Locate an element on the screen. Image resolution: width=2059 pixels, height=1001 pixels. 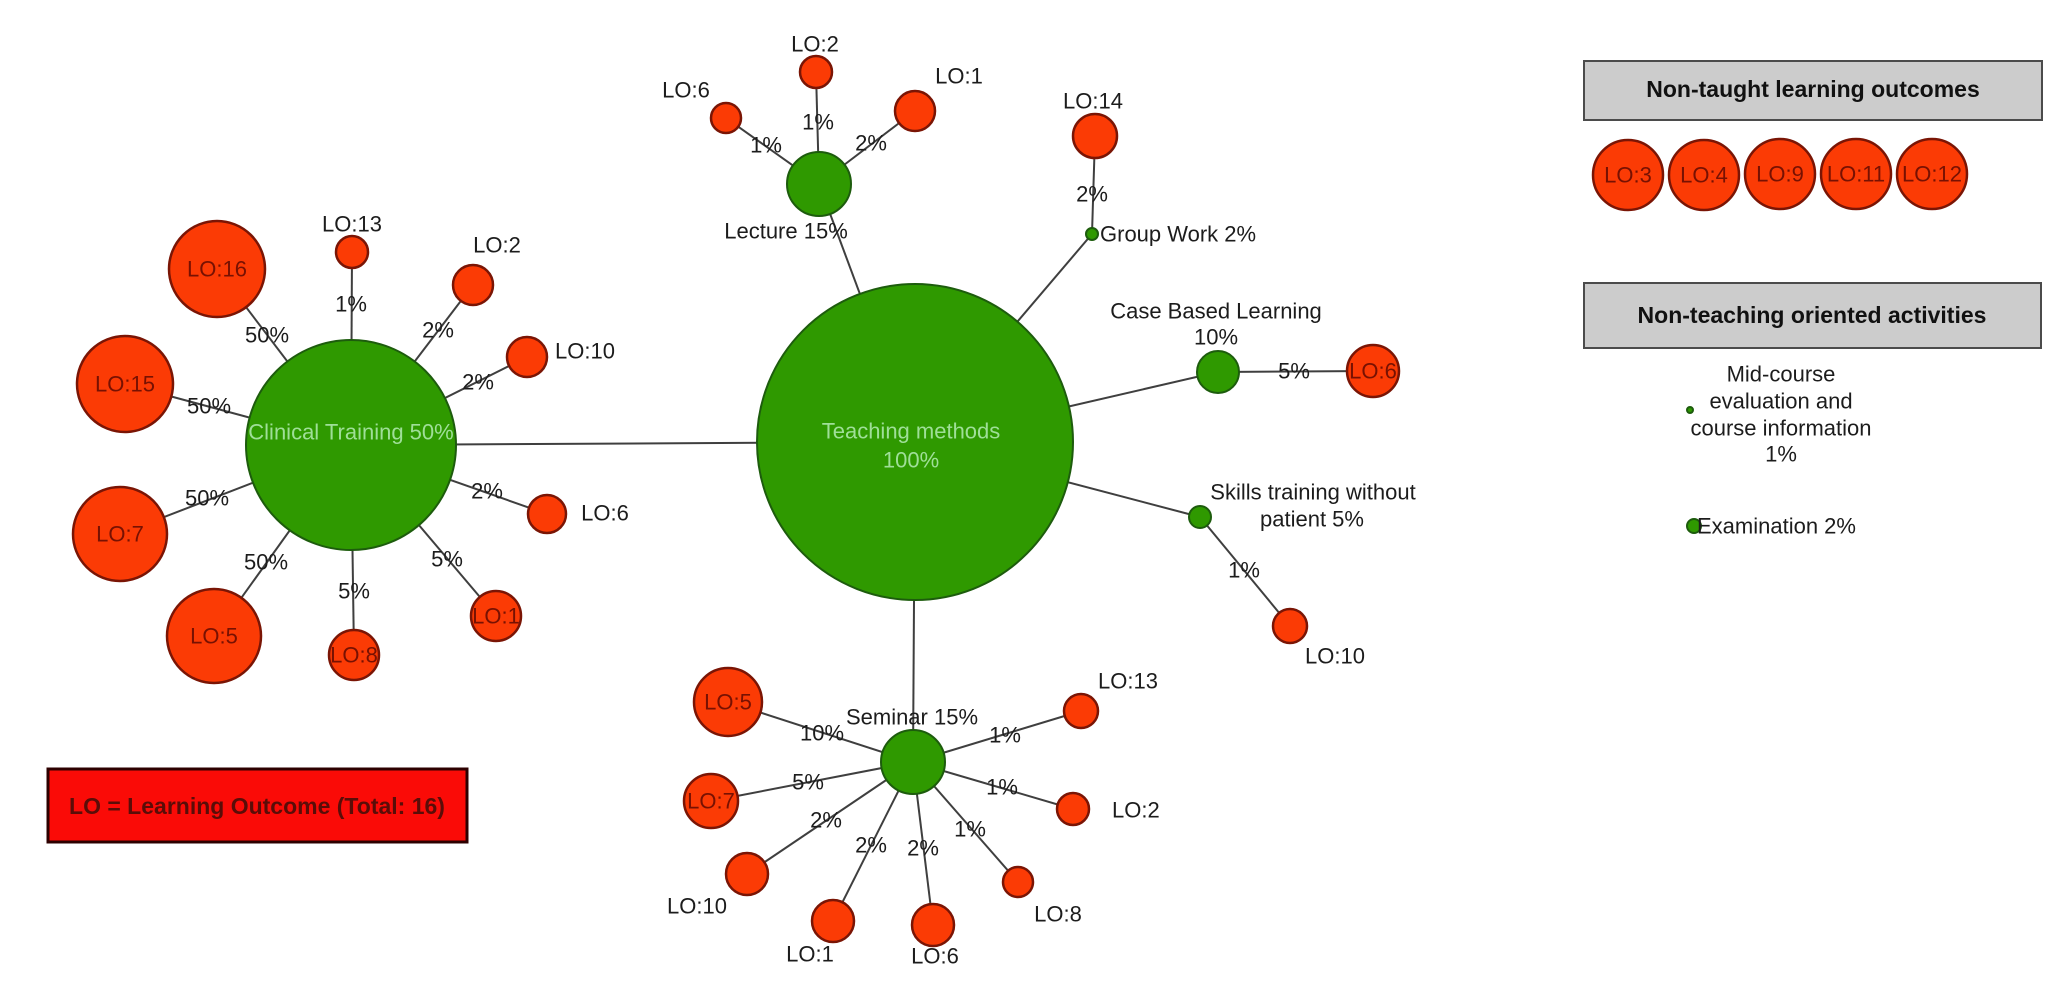
svg-text: Non-taught learning outcomes is located at coordinates (1813, 89).